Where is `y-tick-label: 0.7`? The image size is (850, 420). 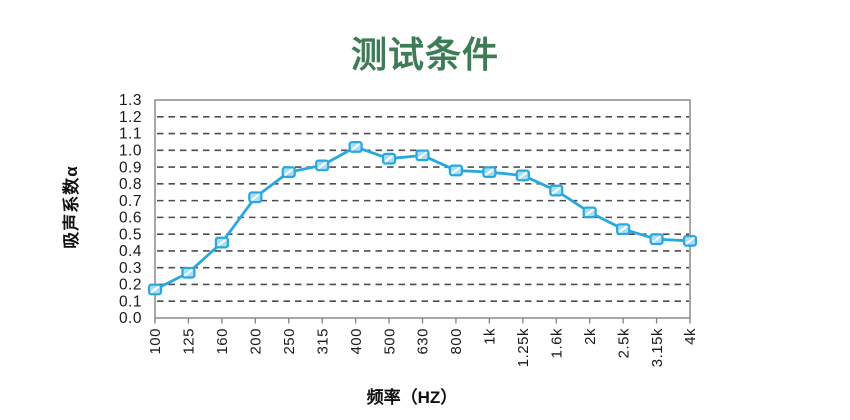 y-tick-label: 0.7 is located at coordinates (130, 201).